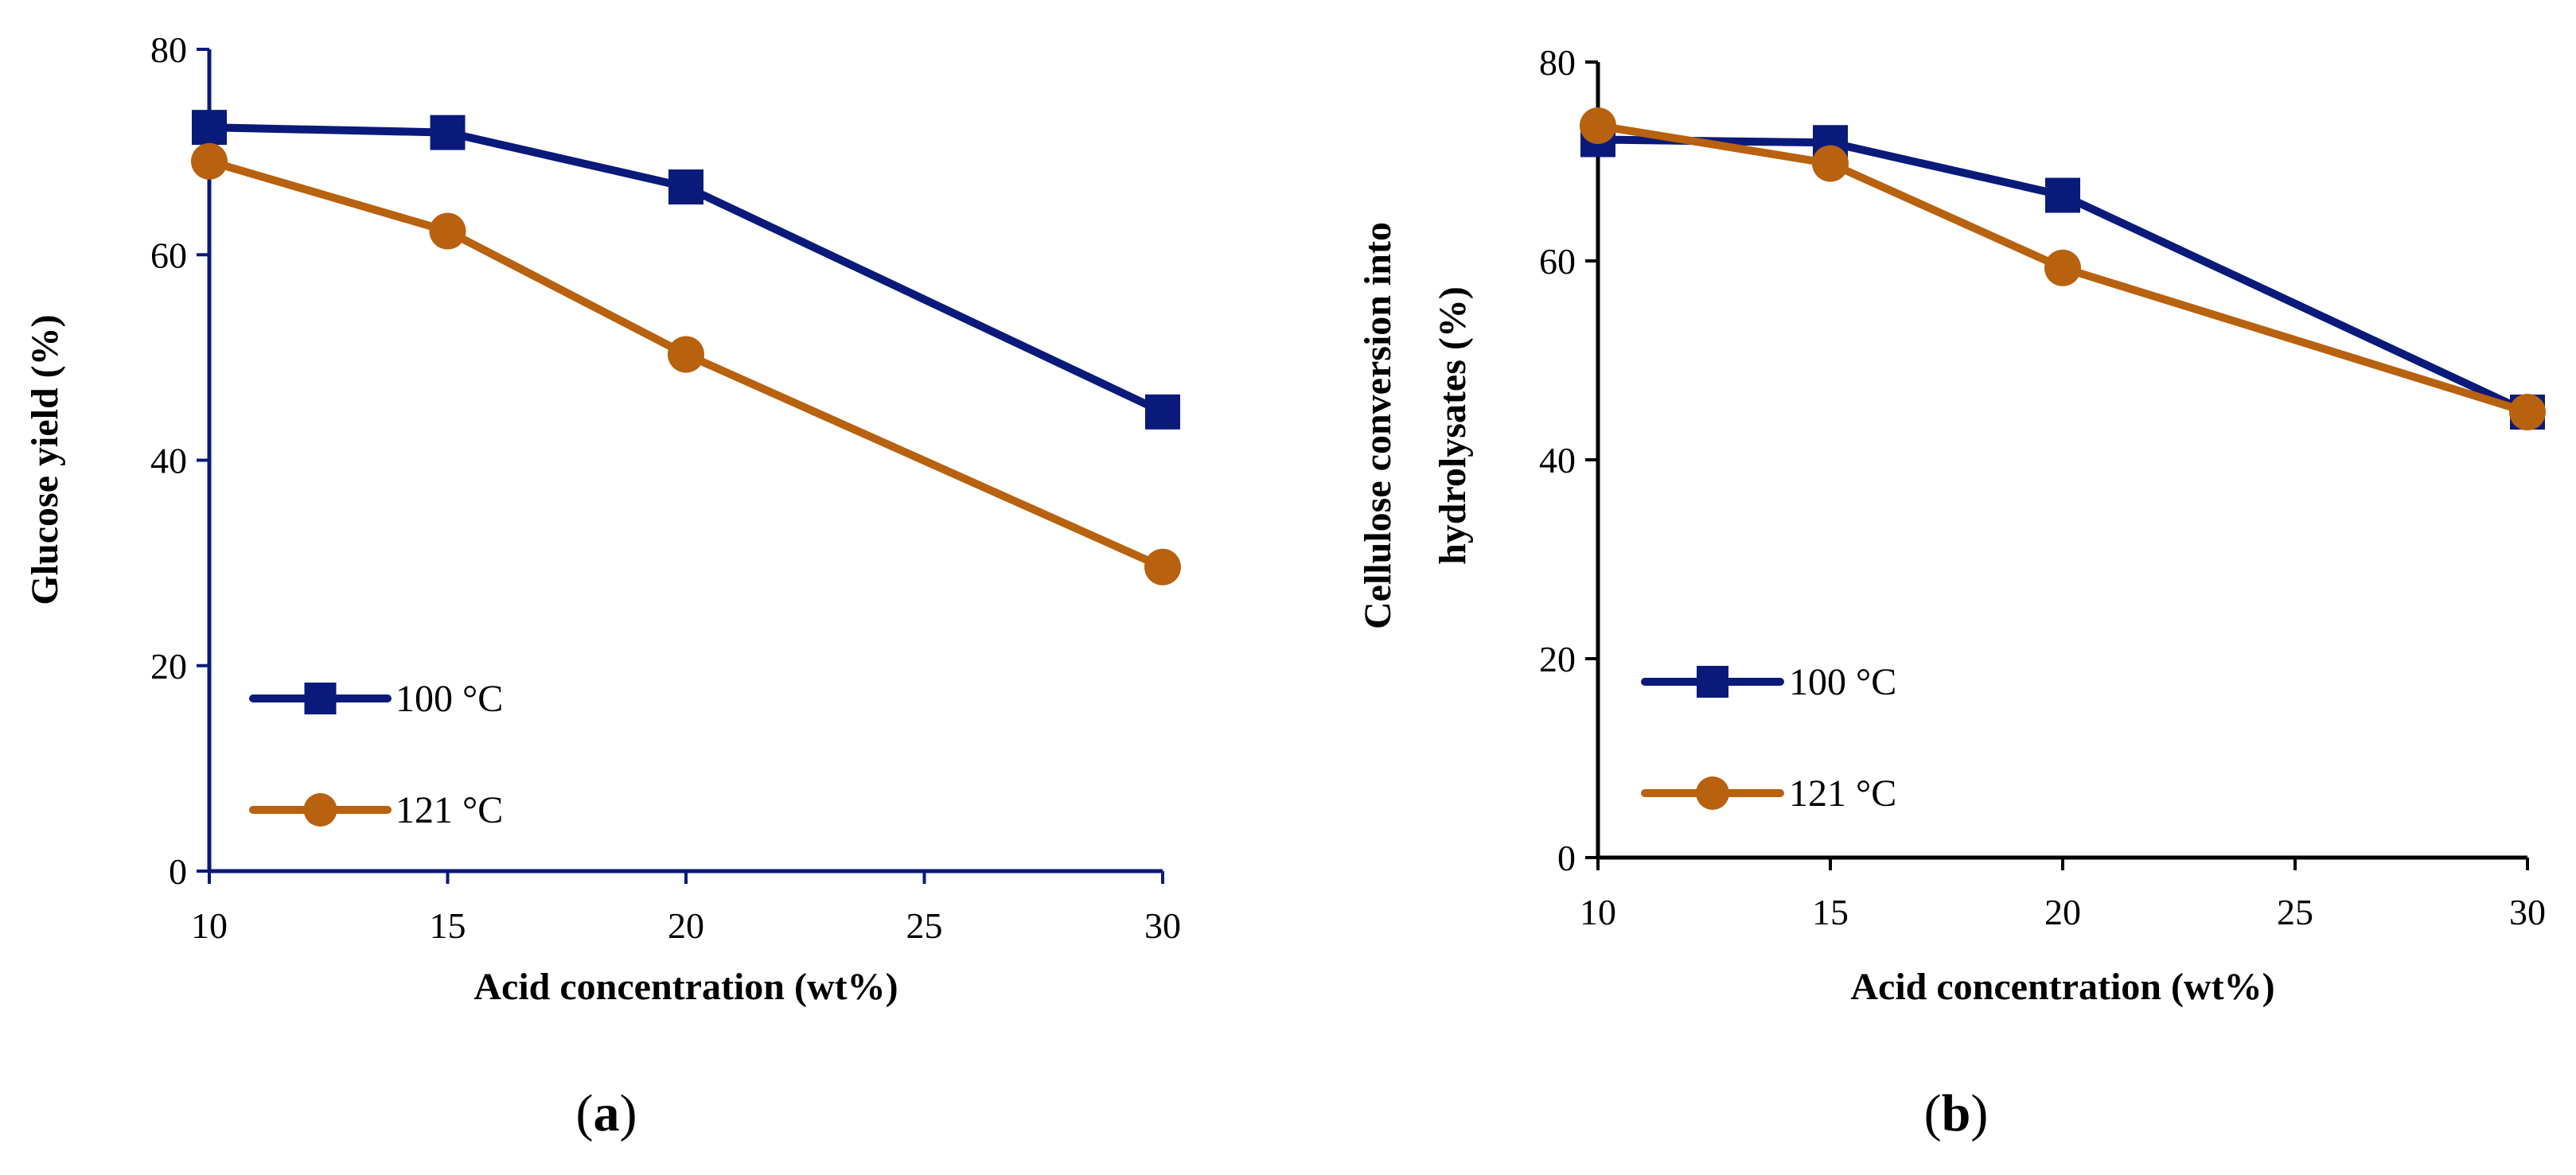 The height and width of the screenshot is (1175, 2576). What do you see at coordinates (1453, 425) in the screenshot?
I see `y-axis-title-line: hydrolysates (%)` at bounding box center [1453, 425].